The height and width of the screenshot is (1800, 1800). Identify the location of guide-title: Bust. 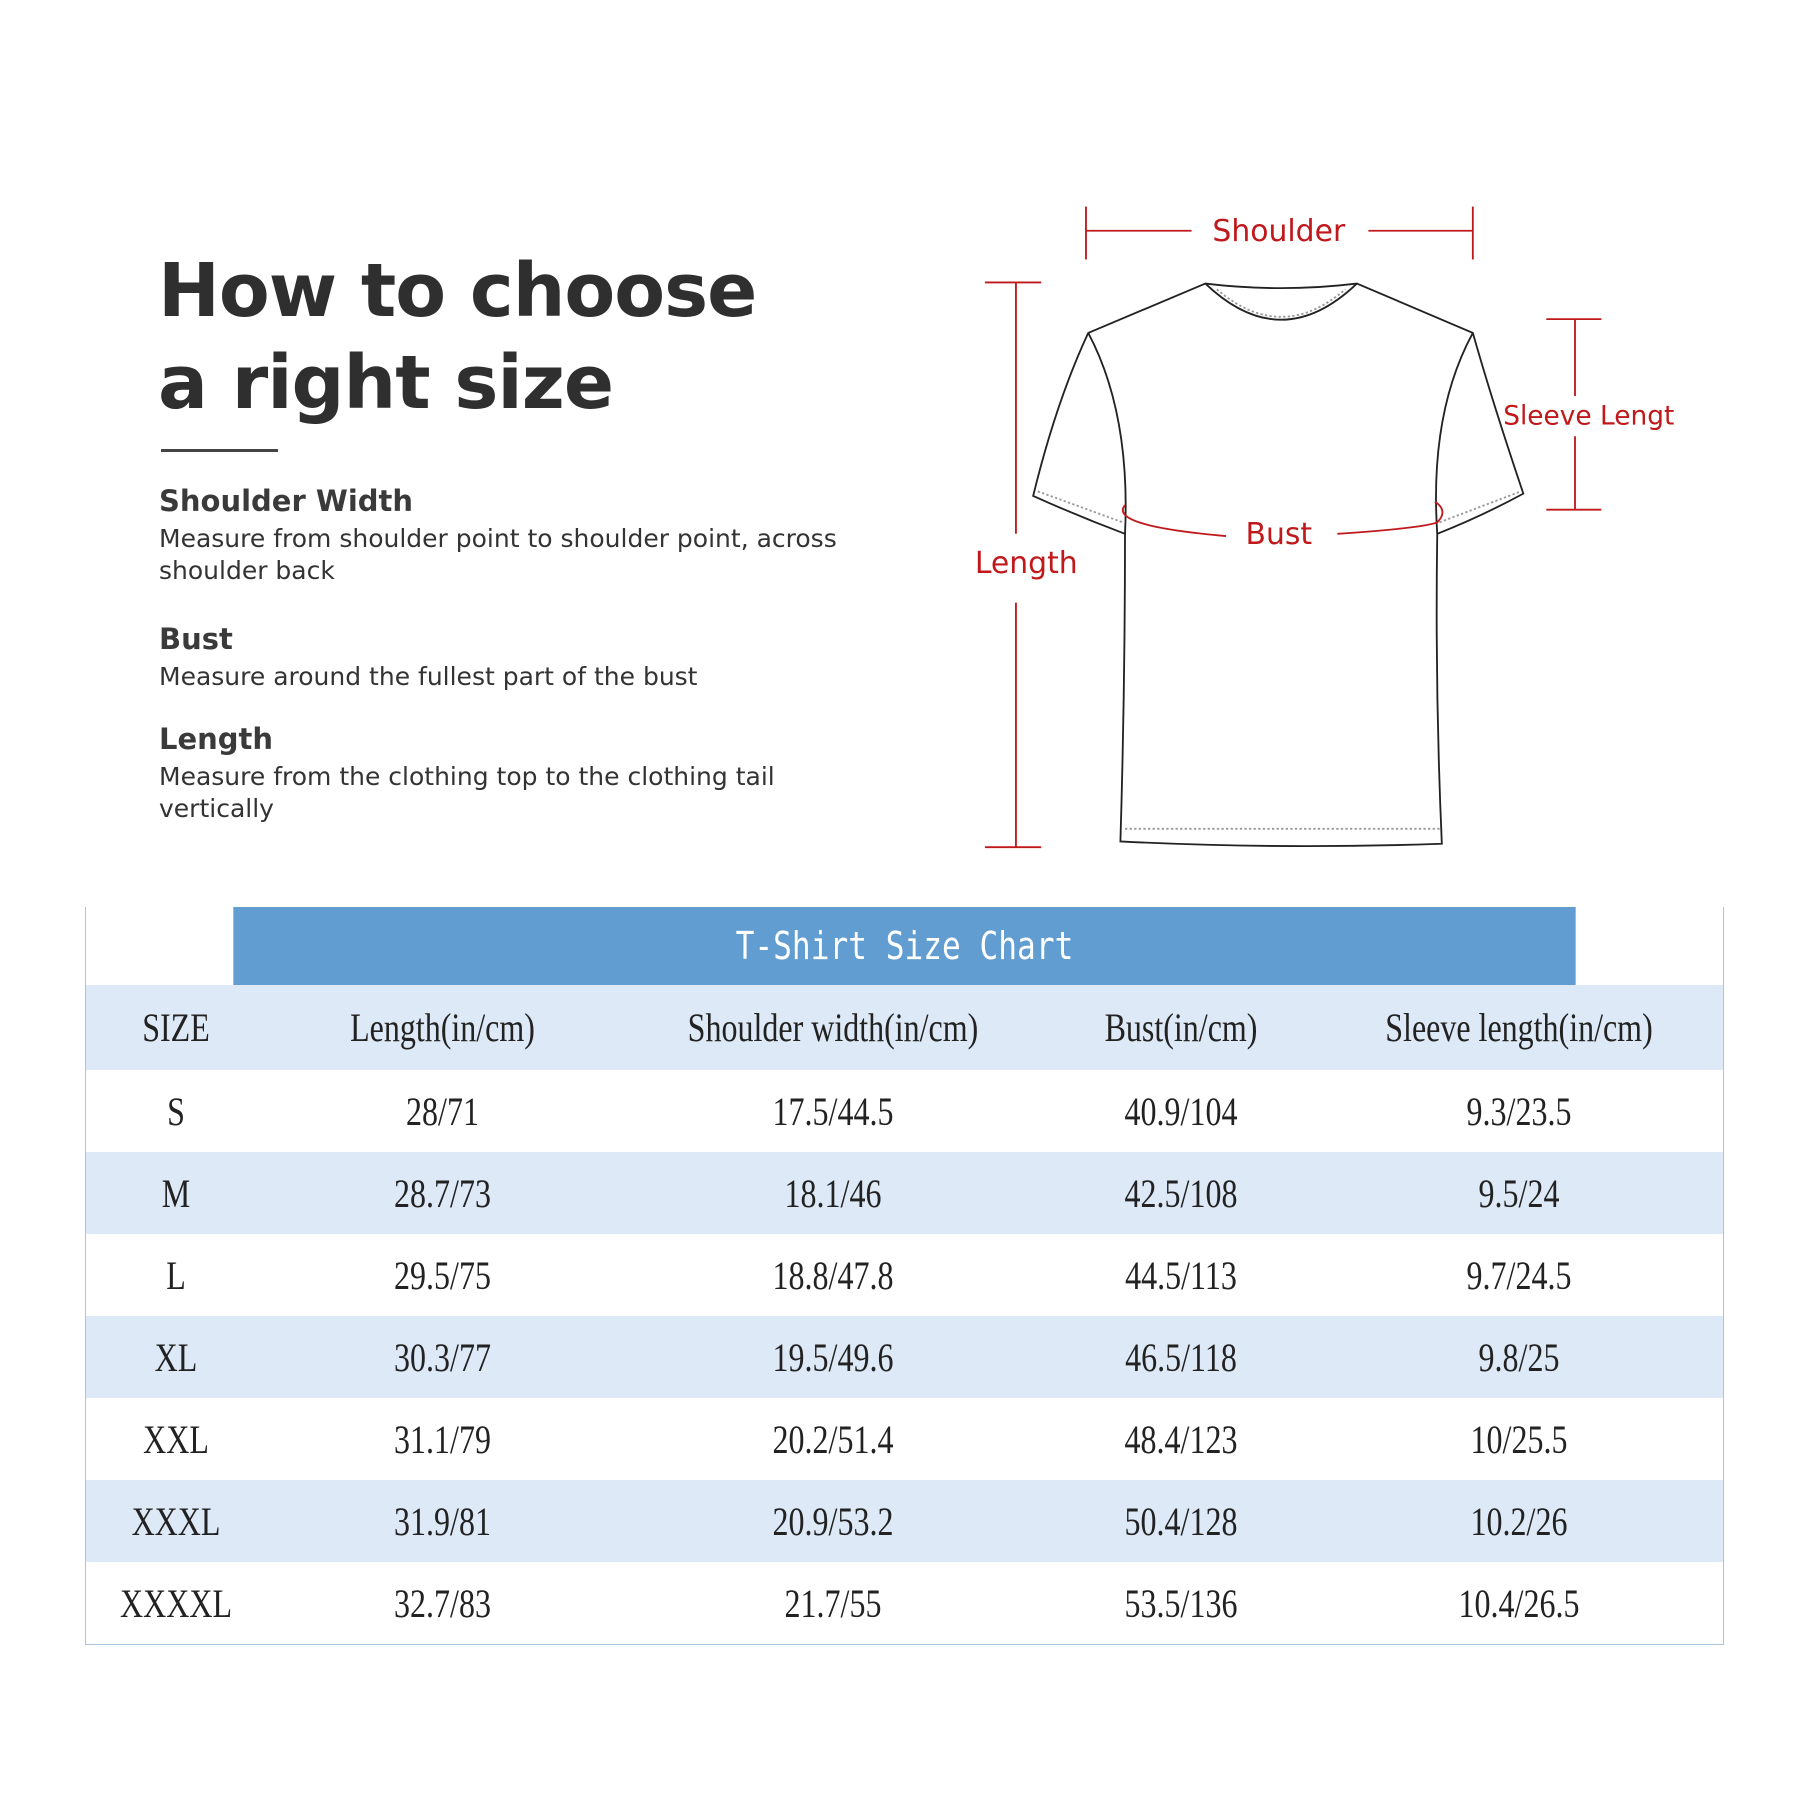
(196, 639).